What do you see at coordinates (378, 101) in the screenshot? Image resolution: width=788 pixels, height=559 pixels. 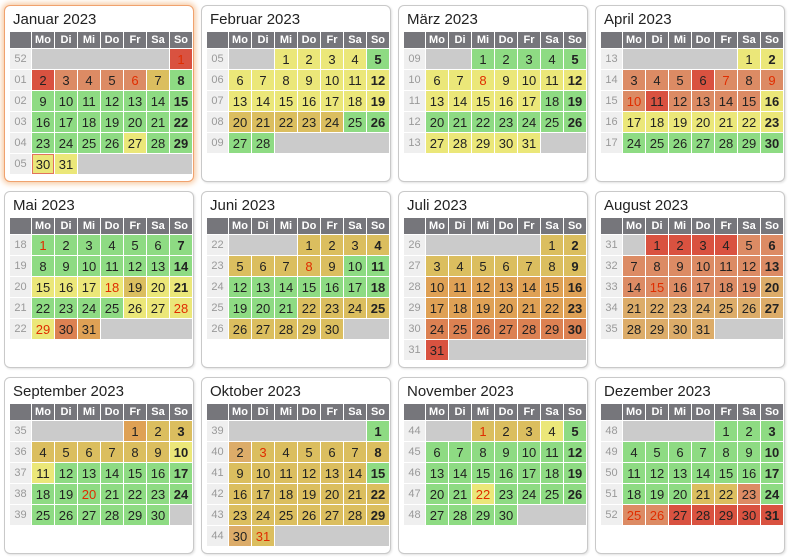 I see `day-cell-februar-19: 19` at bounding box center [378, 101].